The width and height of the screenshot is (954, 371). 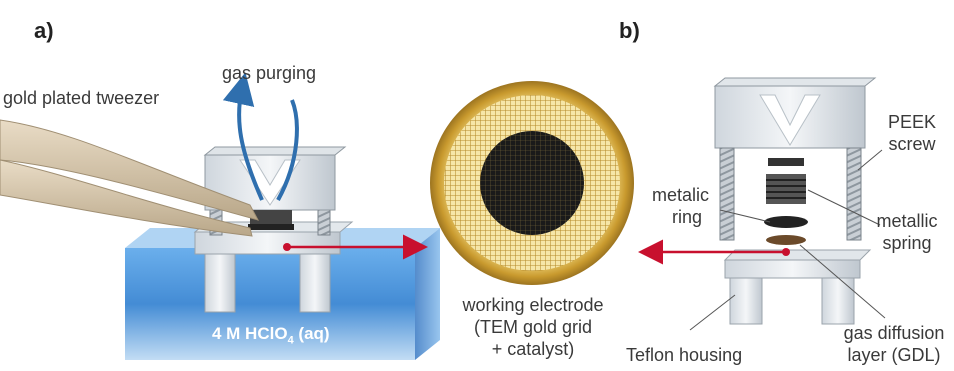 I want to click on leader-ring, so click(x=745, y=216).